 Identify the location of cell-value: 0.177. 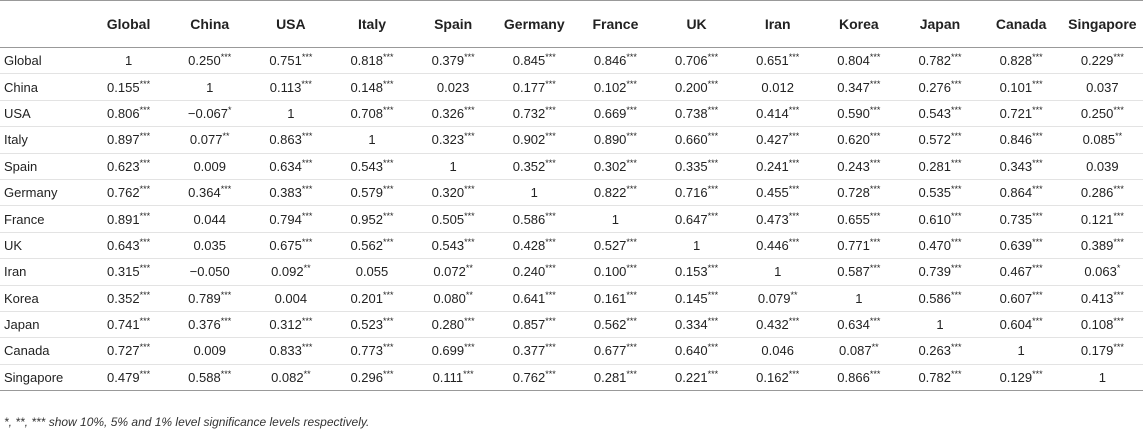
(529, 87).